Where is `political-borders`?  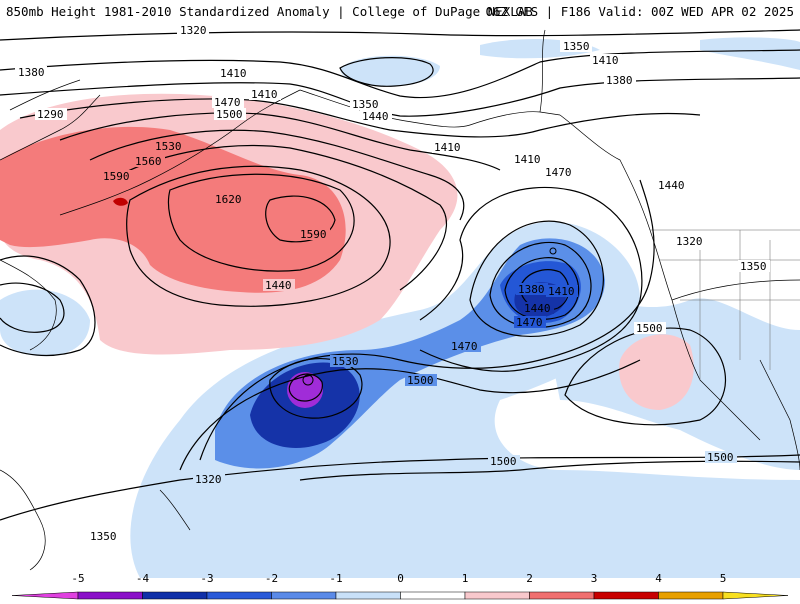
political-borders is located at coordinates (725, 304).